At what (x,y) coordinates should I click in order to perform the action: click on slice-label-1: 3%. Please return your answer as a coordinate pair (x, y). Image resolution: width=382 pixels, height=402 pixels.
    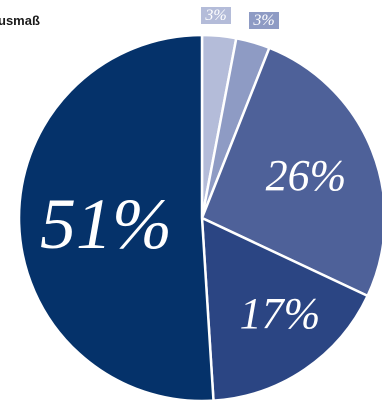
    Looking at the image, I should click on (215, 15).